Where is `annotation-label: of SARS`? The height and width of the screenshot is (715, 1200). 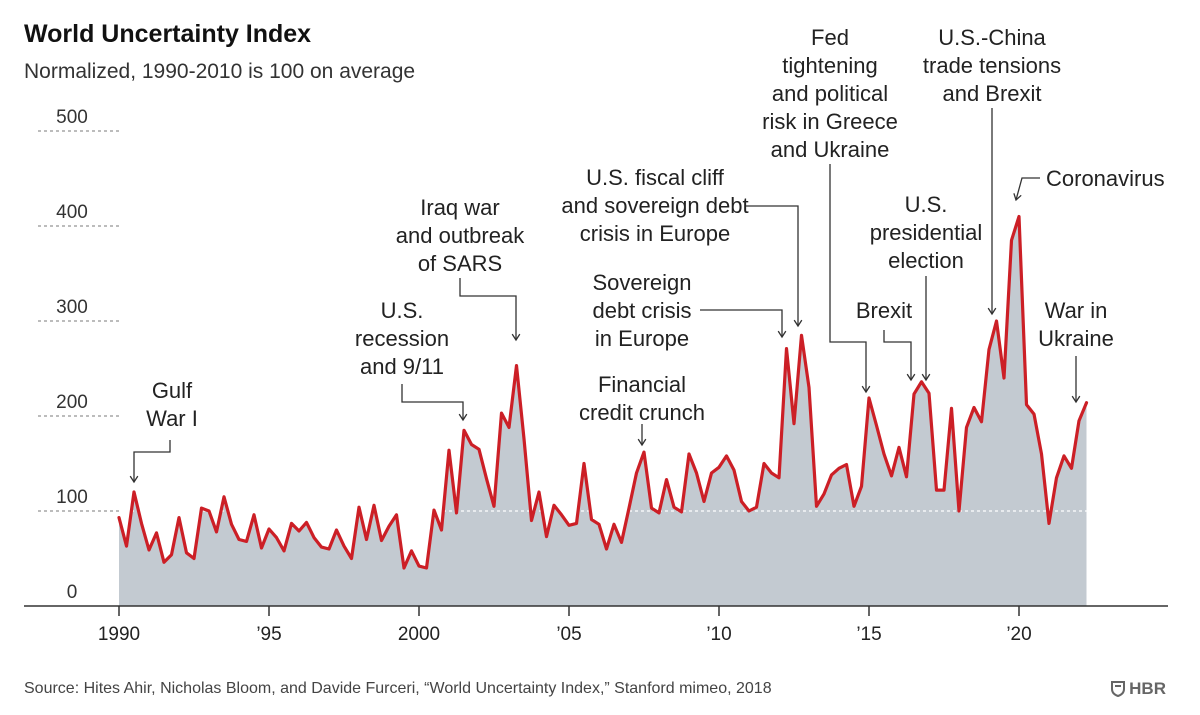 annotation-label: of SARS is located at coordinates (460, 263).